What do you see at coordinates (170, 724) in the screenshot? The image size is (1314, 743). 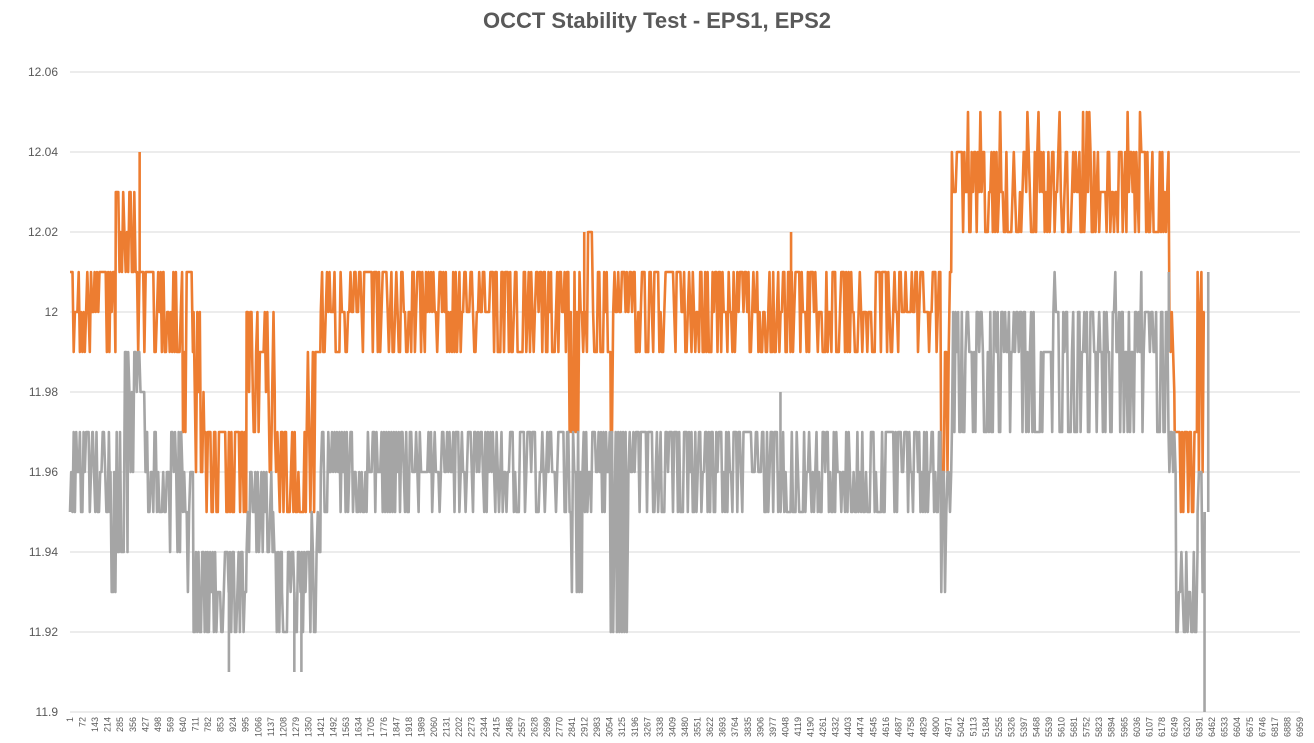 I see `x-tick-label: 569` at bounding box center [170, 724].